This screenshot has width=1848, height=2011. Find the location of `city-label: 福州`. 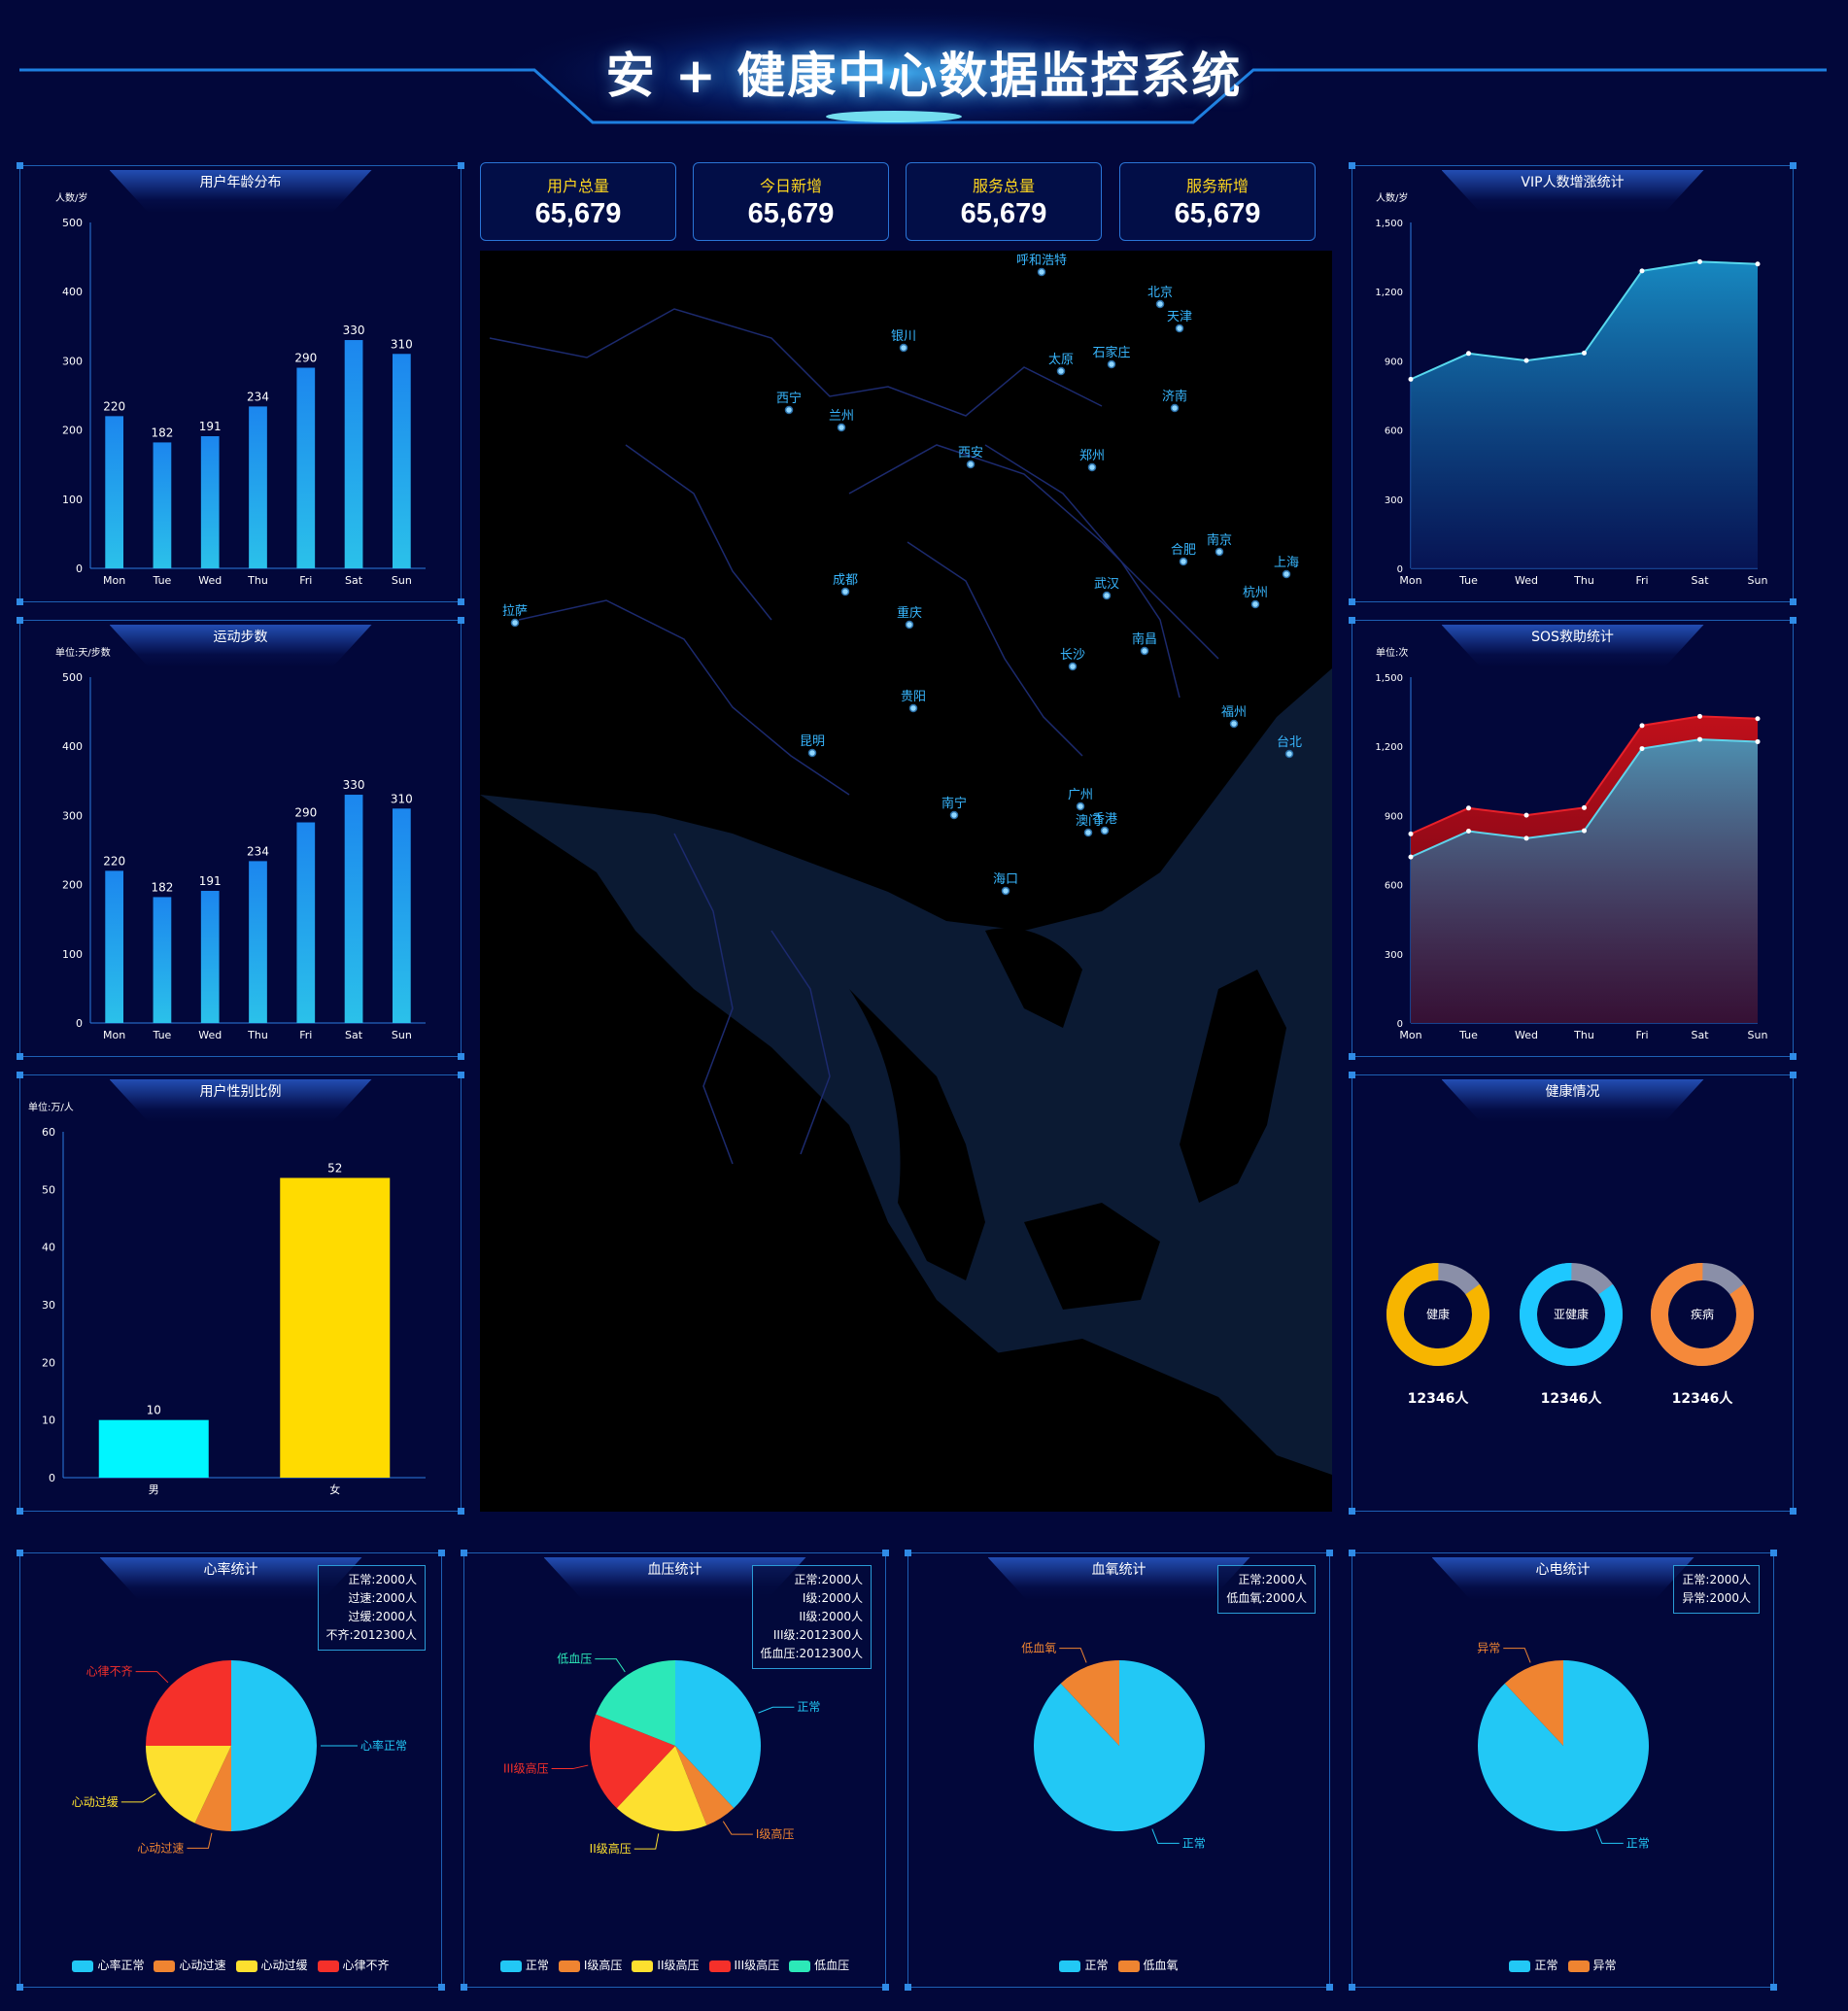

city-label: 福州 is located at coordinates (1234, 713).